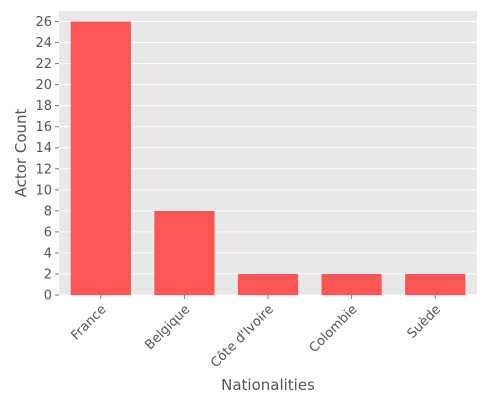  Describe the element at coordinates (88, 322) in the screenshot. I see `x-tick-label: France` at that location.